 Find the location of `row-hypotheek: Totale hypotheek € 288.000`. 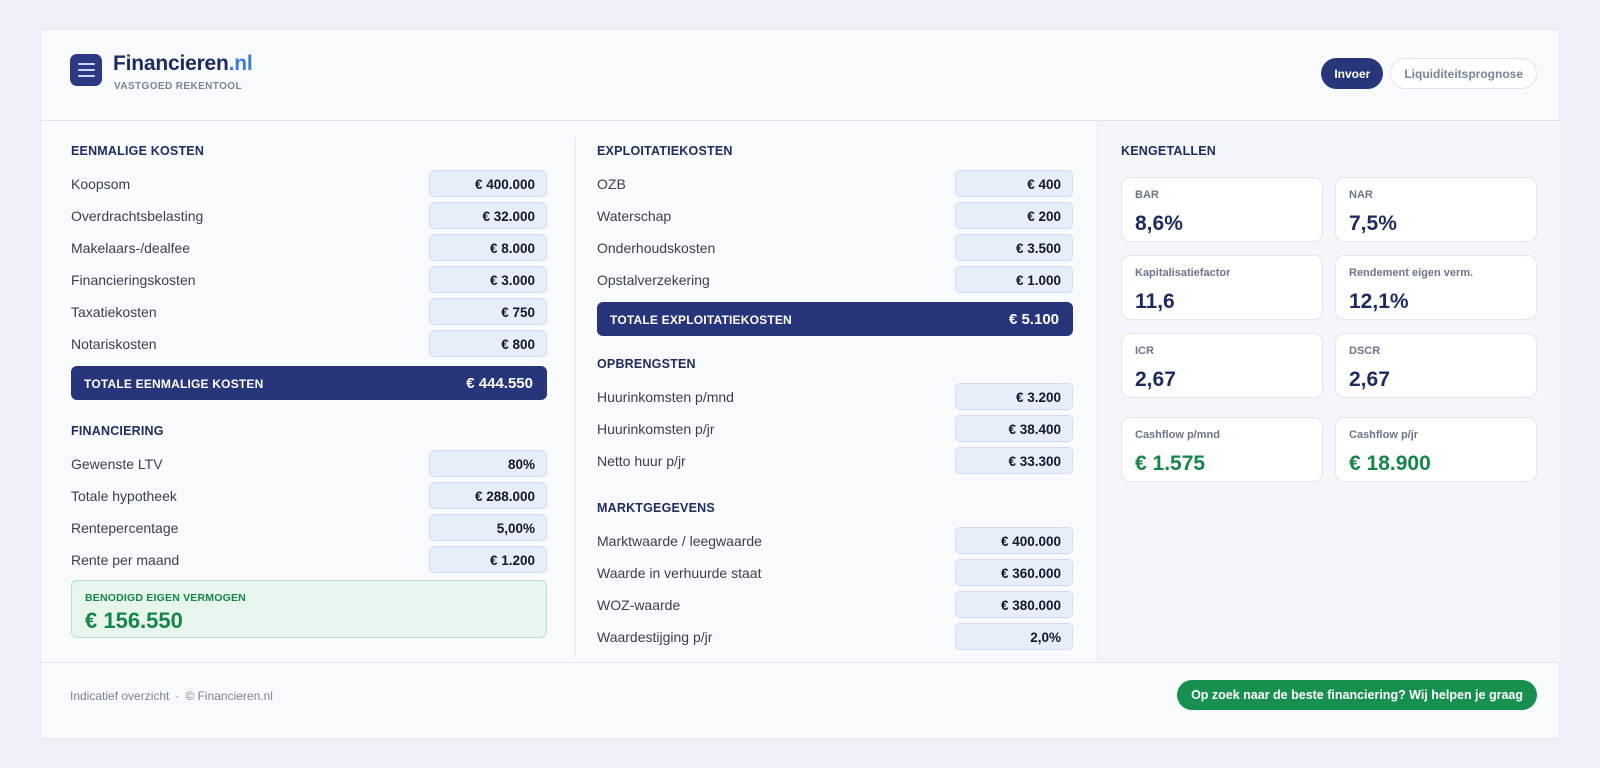

row-hypotheek: Totale hypotheek € 288.000 is located at coordinates (309, 495).